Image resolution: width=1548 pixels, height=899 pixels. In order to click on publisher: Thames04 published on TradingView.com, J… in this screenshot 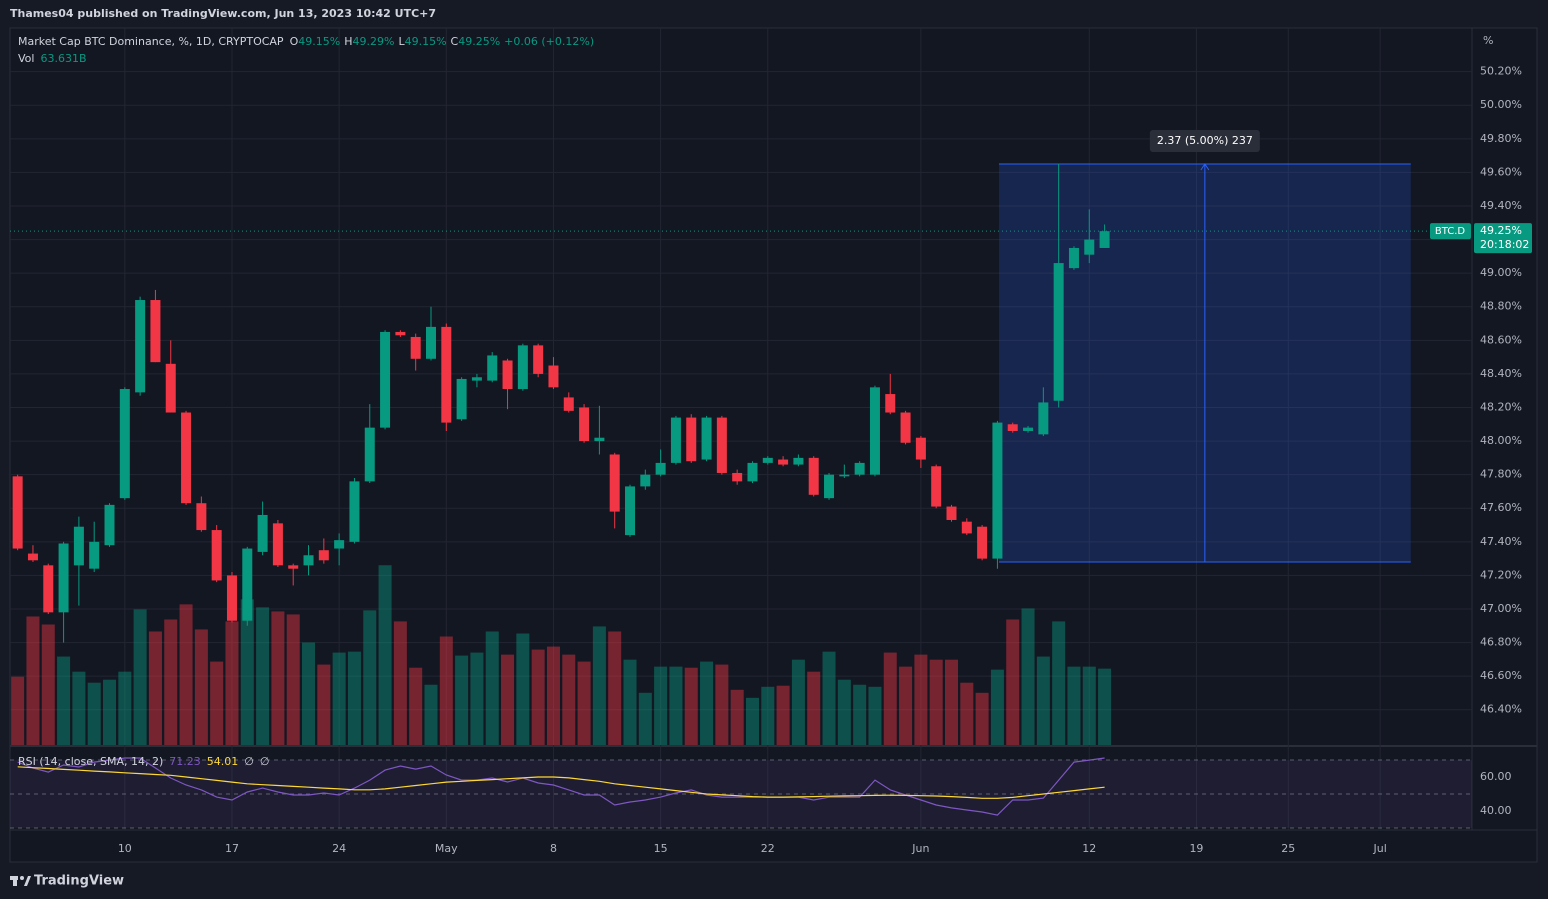, I will do `click(223, 13)`.